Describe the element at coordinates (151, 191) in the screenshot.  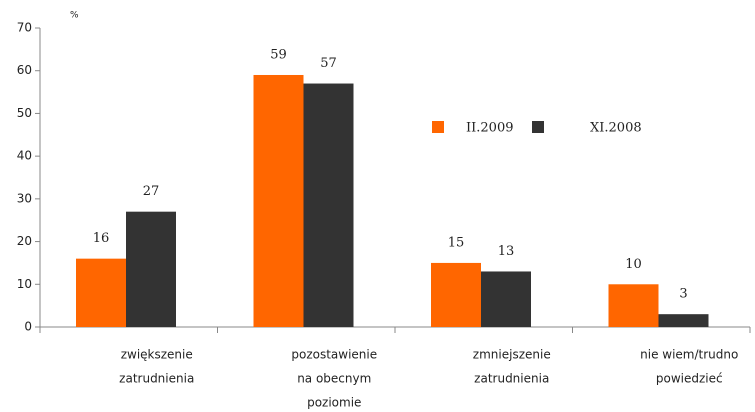
I see `data-label: 27` at that location.